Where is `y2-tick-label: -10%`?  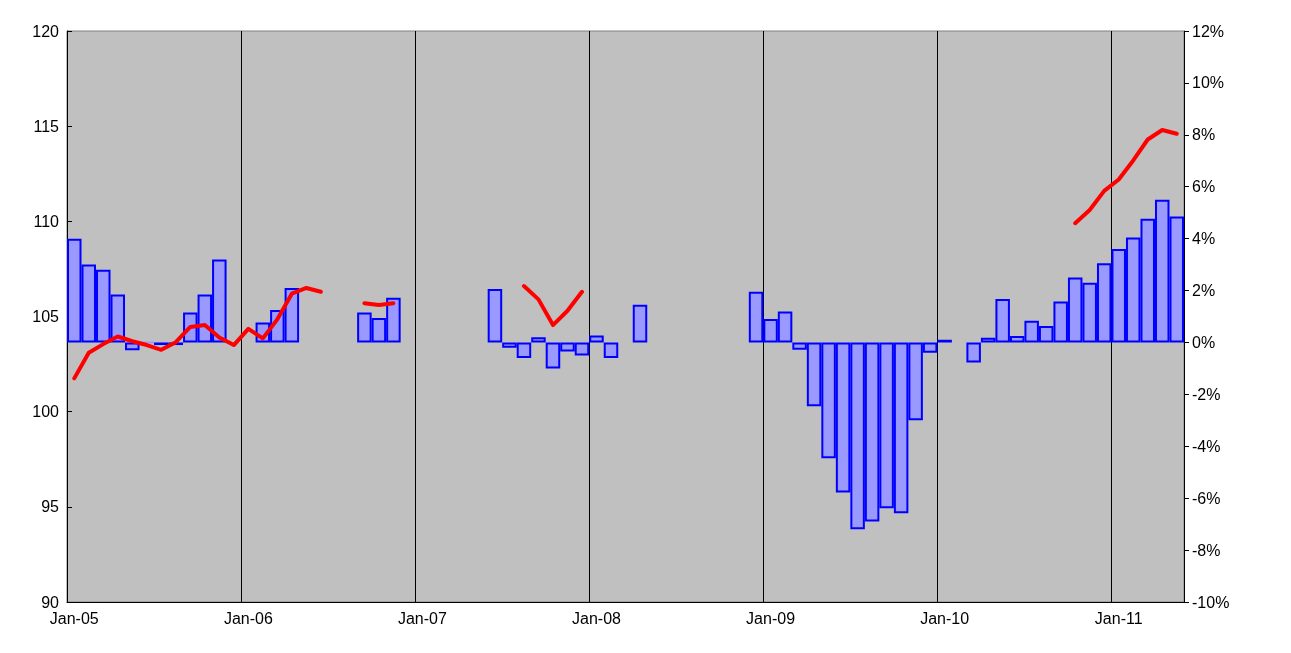
y2-tick-label: -10% is located at coordinates (1211, 602).